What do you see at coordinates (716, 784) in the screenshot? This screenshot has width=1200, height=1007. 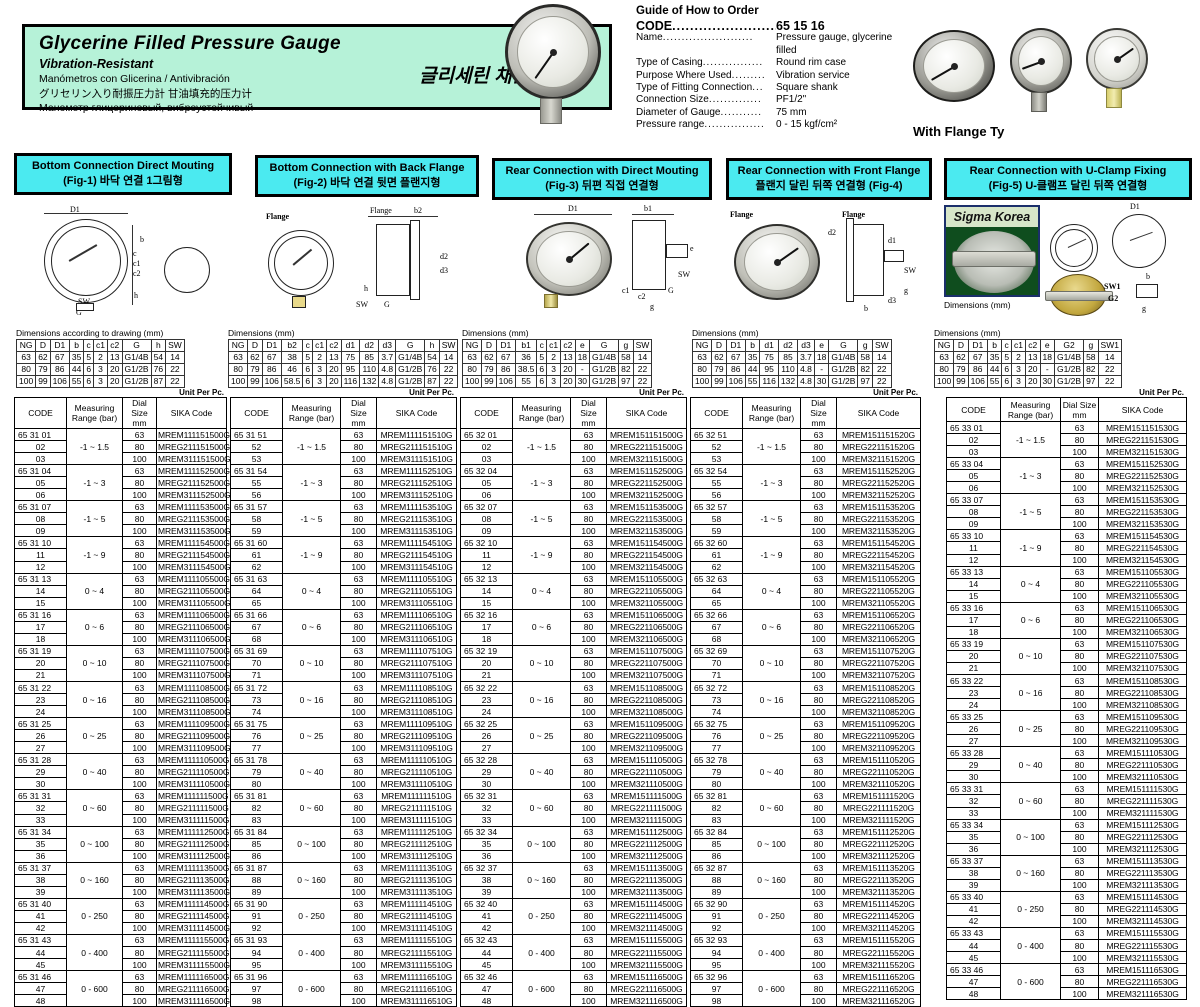 I see `product-code-cell: 80` at bounding box center [716, 784].